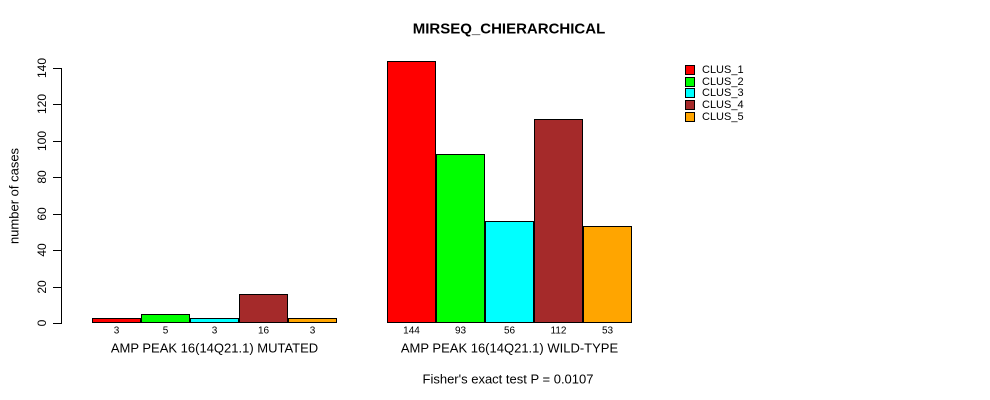  Describe the element at coordinates (165, 331) in the screenshot. I see `bar-value-label: 5` at that location.